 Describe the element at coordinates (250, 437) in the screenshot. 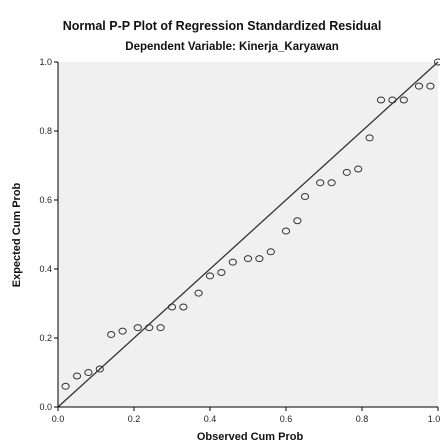

I see `x-axis-label: Observed Cum Prob` at that location.